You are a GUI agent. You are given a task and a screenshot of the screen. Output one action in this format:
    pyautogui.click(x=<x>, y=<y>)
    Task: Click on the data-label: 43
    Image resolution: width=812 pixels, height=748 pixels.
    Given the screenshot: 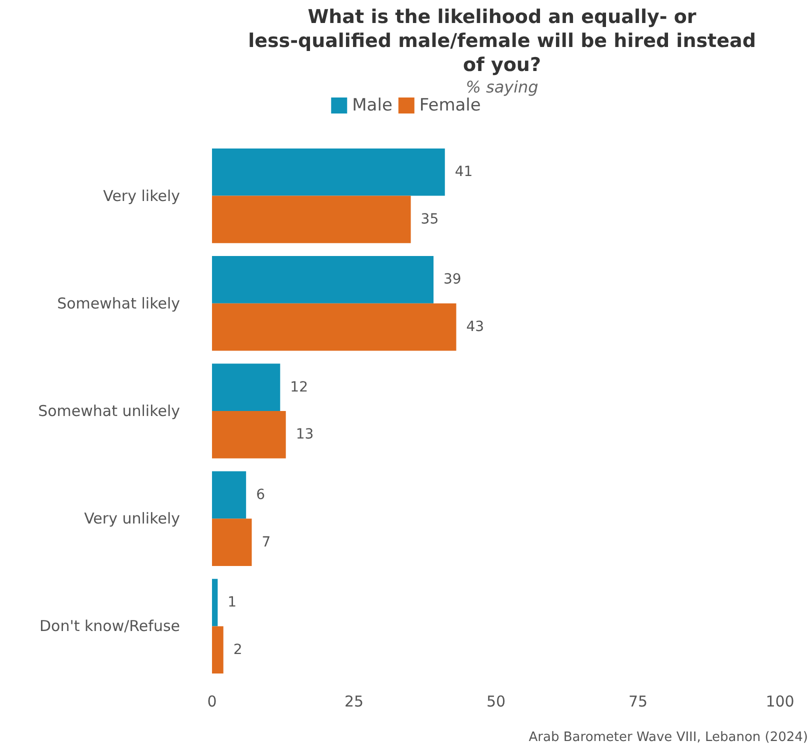 What is the action you would take?
    pyautogui.click(x=475, y=327)
    